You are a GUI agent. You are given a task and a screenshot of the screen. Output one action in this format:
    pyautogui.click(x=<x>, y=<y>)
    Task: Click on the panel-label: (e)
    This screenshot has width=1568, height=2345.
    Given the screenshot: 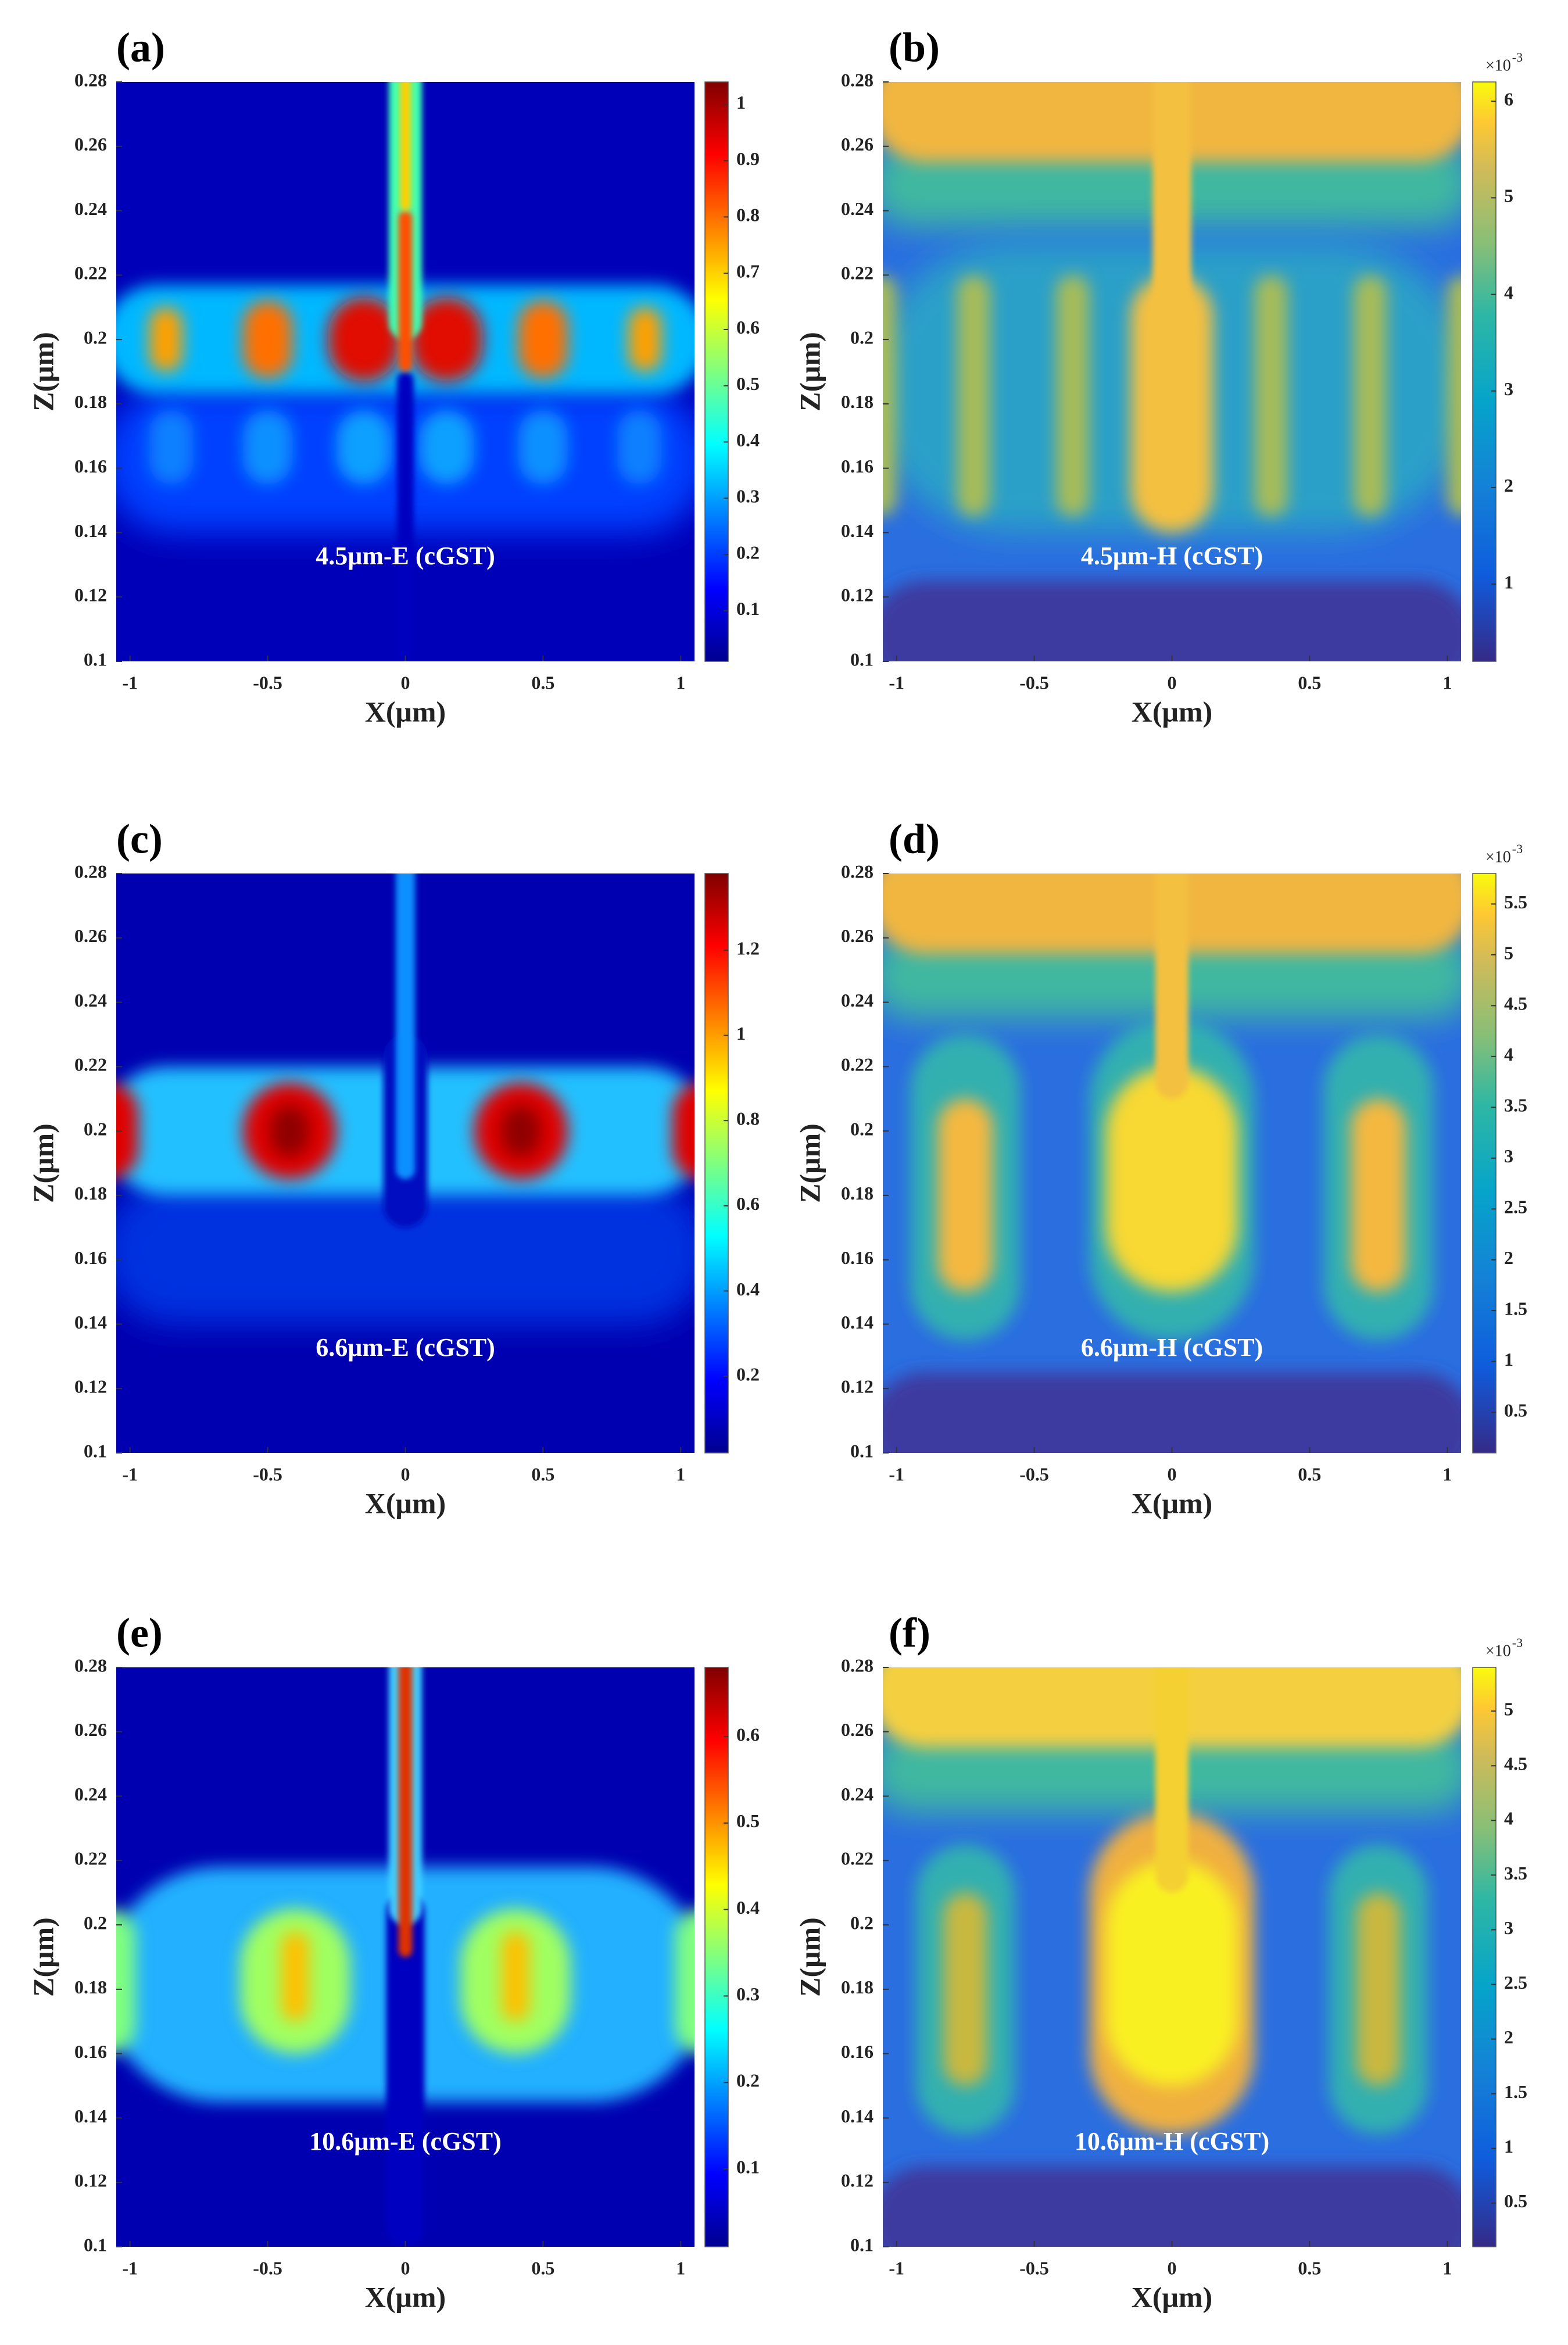 What is the action you would take?
    pyautogui.click(x=139, y=1633)
    